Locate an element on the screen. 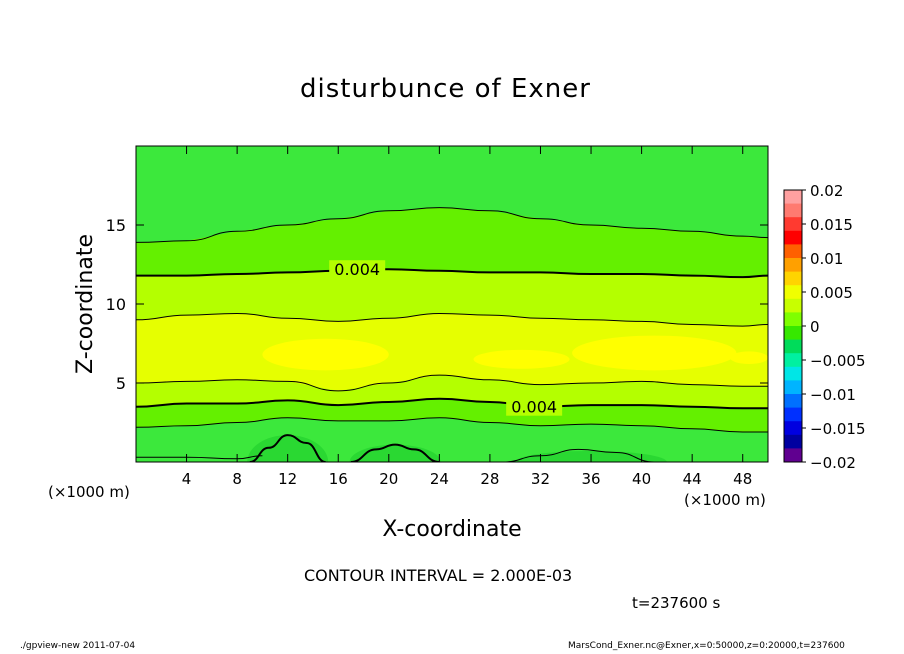  y-tick-label: 5 is located at coordinates (121, 383).